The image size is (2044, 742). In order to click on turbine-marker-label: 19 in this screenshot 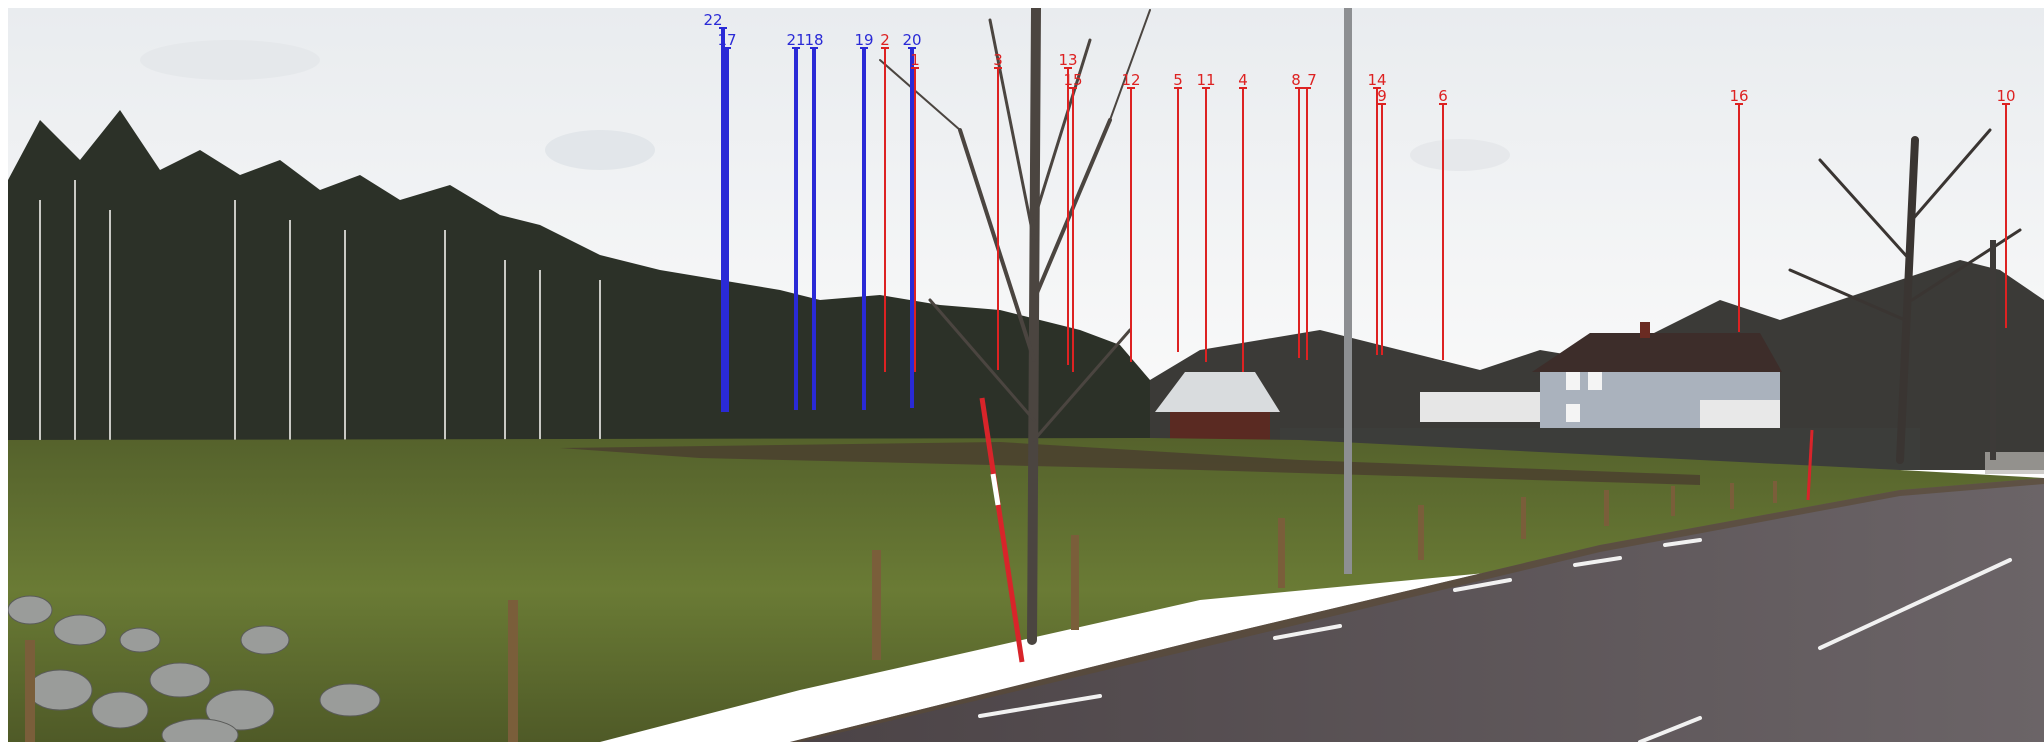, I will do `click(863, 40)`.